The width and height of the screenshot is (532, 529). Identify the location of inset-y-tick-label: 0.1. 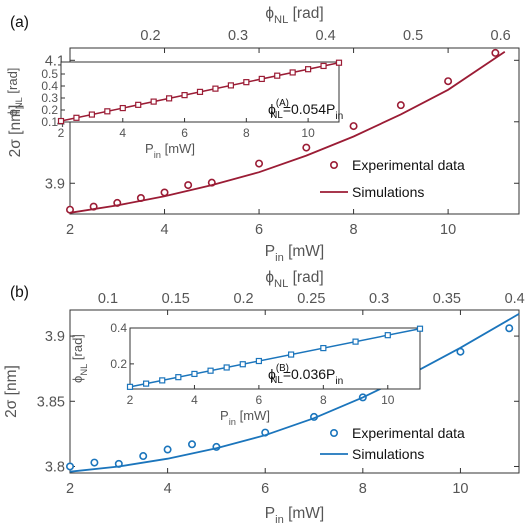
(49, 122).